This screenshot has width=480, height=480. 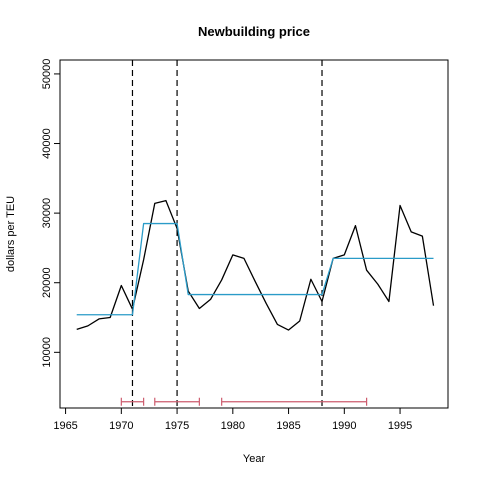 What do you see at coordinates (400, 426) in the screenshot?
I see `x-tick-label: 1995` at bounding box center [400, 426].